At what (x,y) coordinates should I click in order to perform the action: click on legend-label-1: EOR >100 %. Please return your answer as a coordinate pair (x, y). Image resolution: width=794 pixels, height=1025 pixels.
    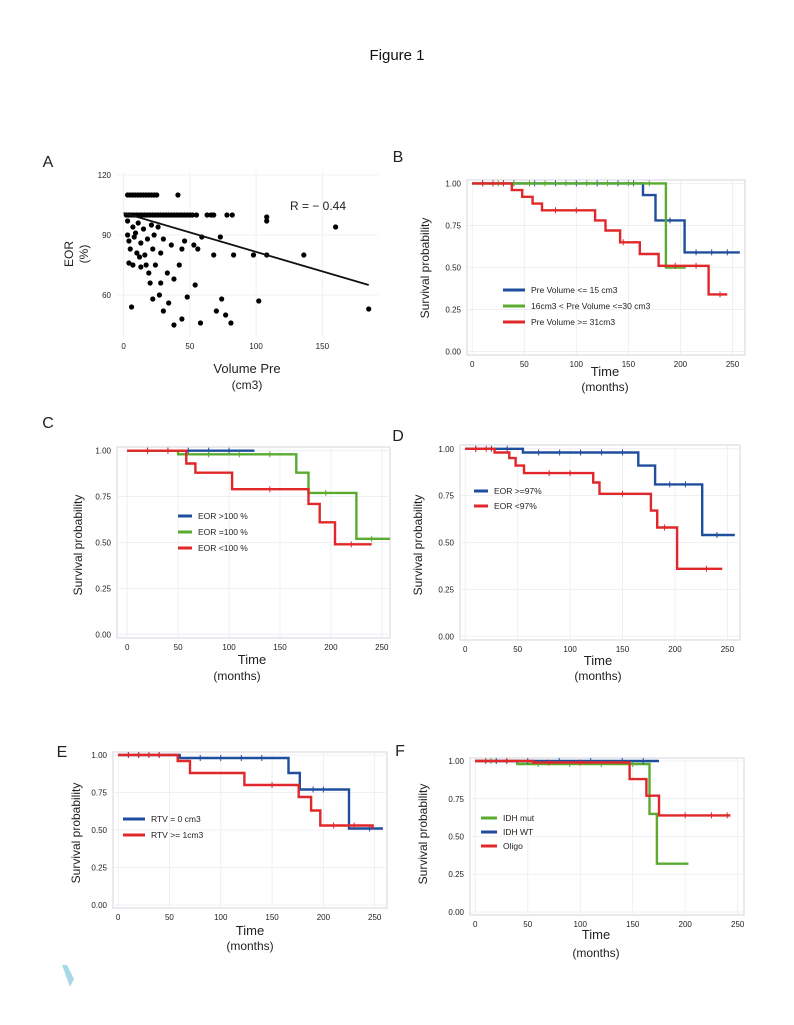
    Looking at the image, I should click on (223, 516).